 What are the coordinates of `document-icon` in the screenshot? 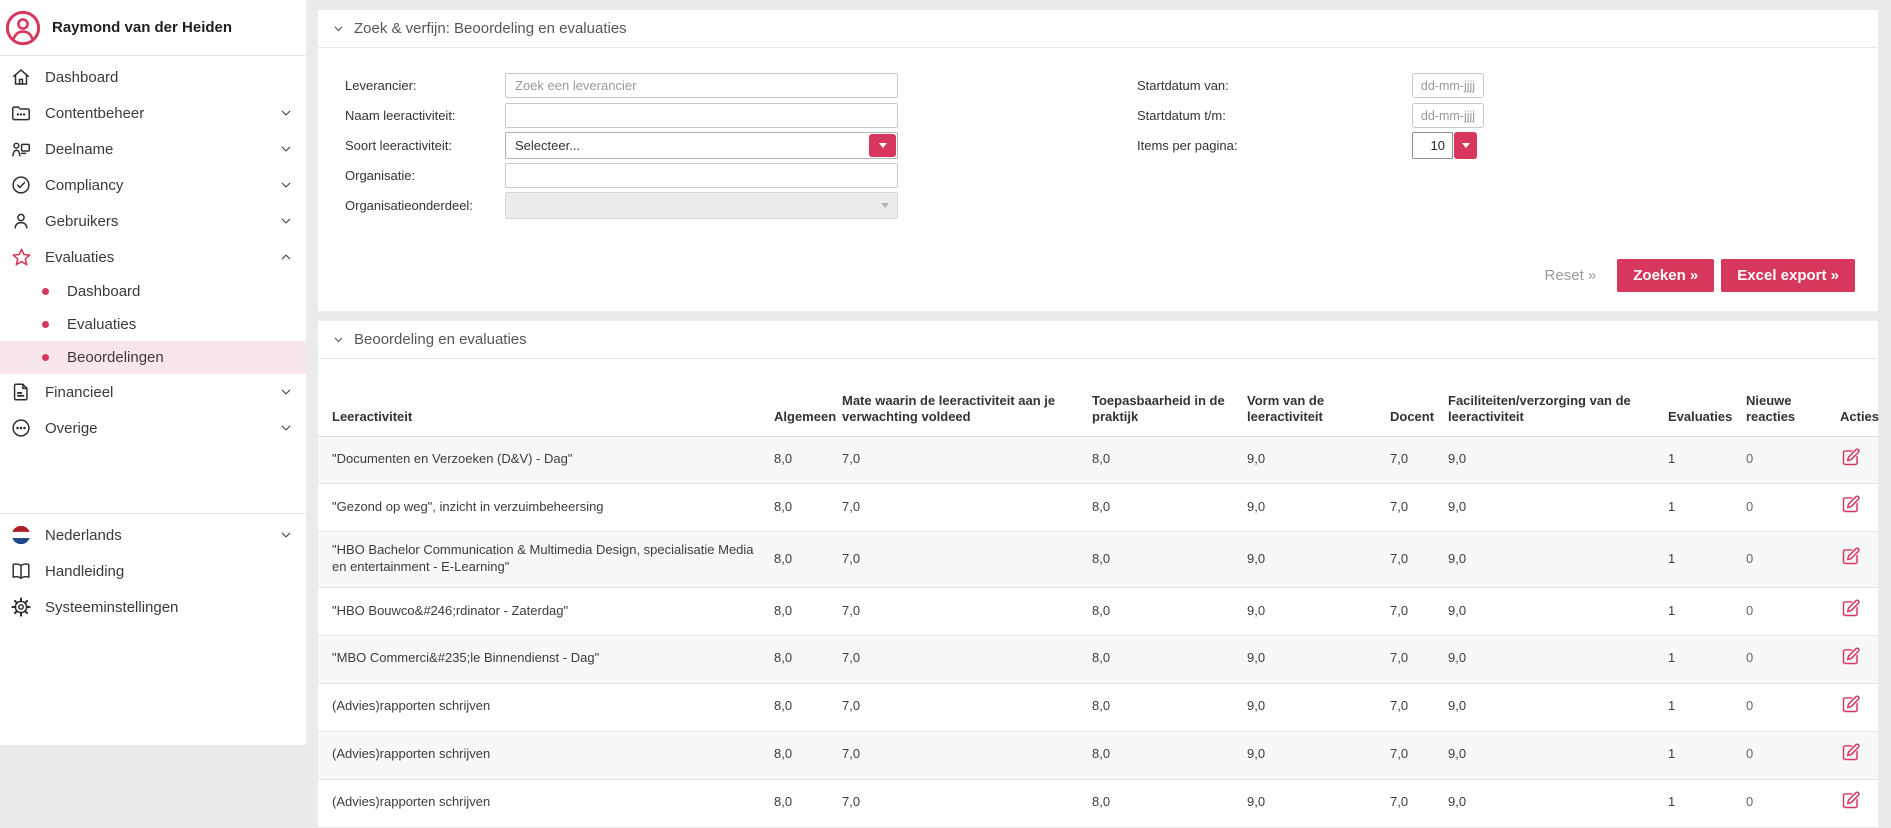 It's located at (21, 392).